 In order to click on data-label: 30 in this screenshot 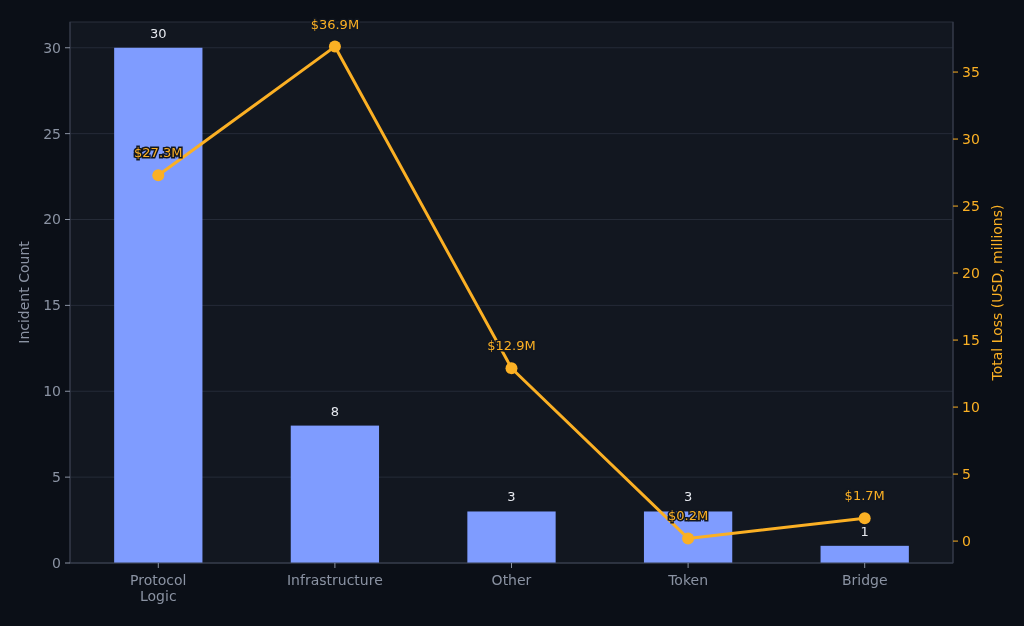, I will do `click(158, 33)`.